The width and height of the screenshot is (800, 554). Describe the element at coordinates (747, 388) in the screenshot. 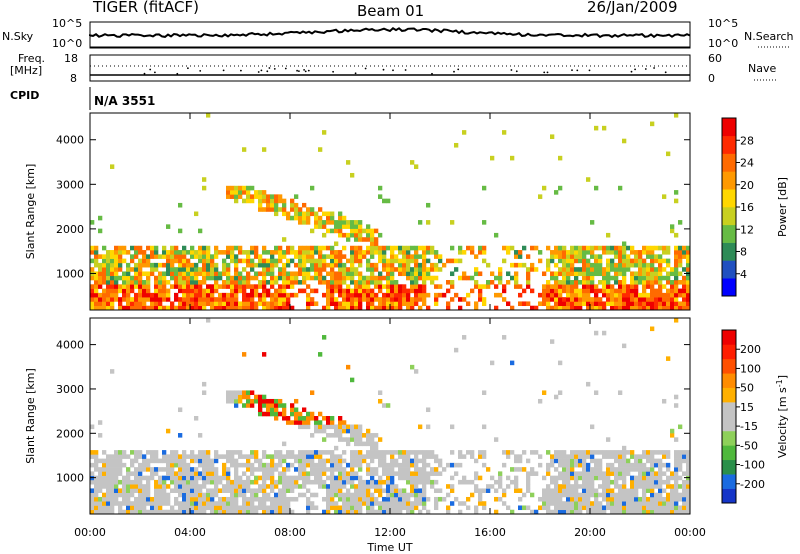

I see `velocity-colorbar-tick-label: 50` at that location.